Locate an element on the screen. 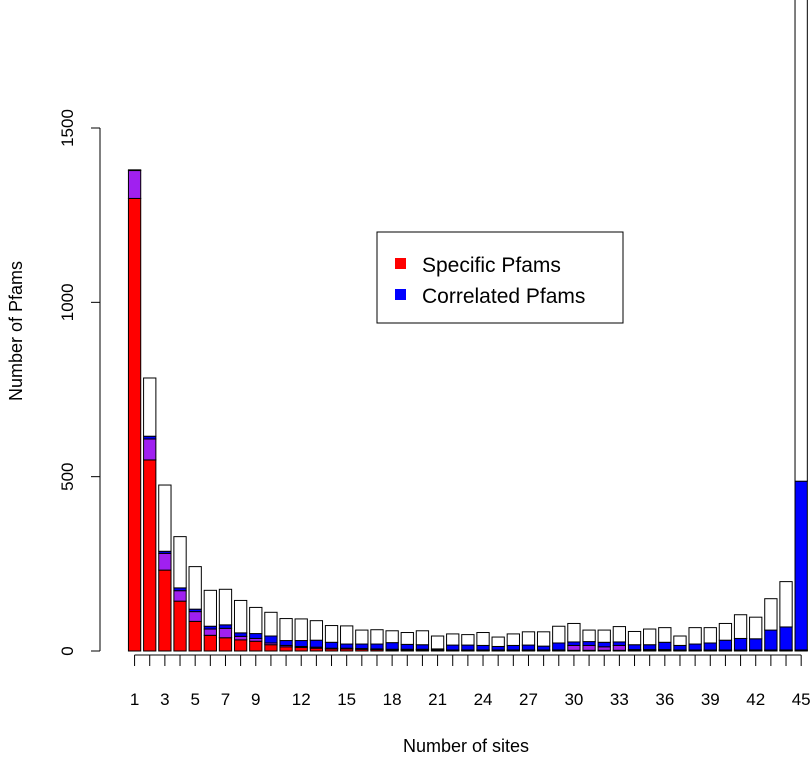 The image size is (810, 760). bar-segment-7-s4 is located at coordinates (225, 607).